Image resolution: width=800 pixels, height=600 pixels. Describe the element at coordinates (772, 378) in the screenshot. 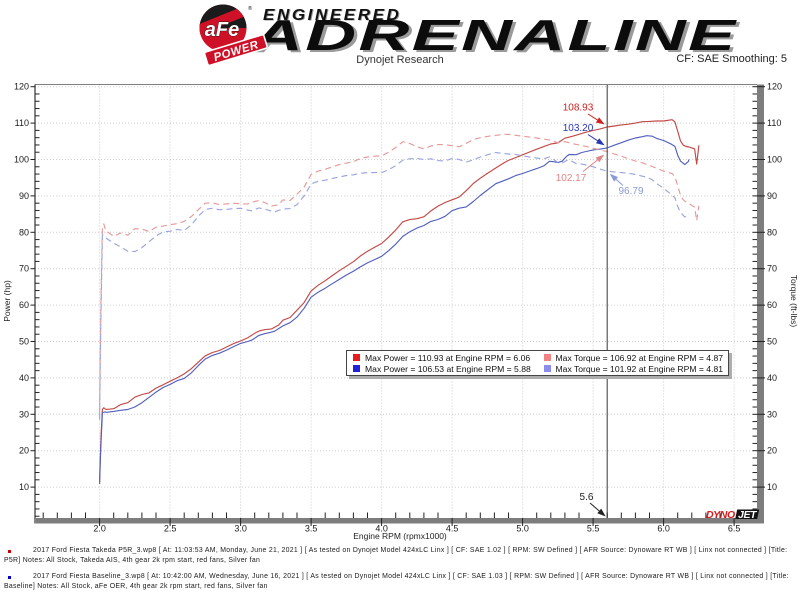

I see `y-tick-label-right: 40` at that location.